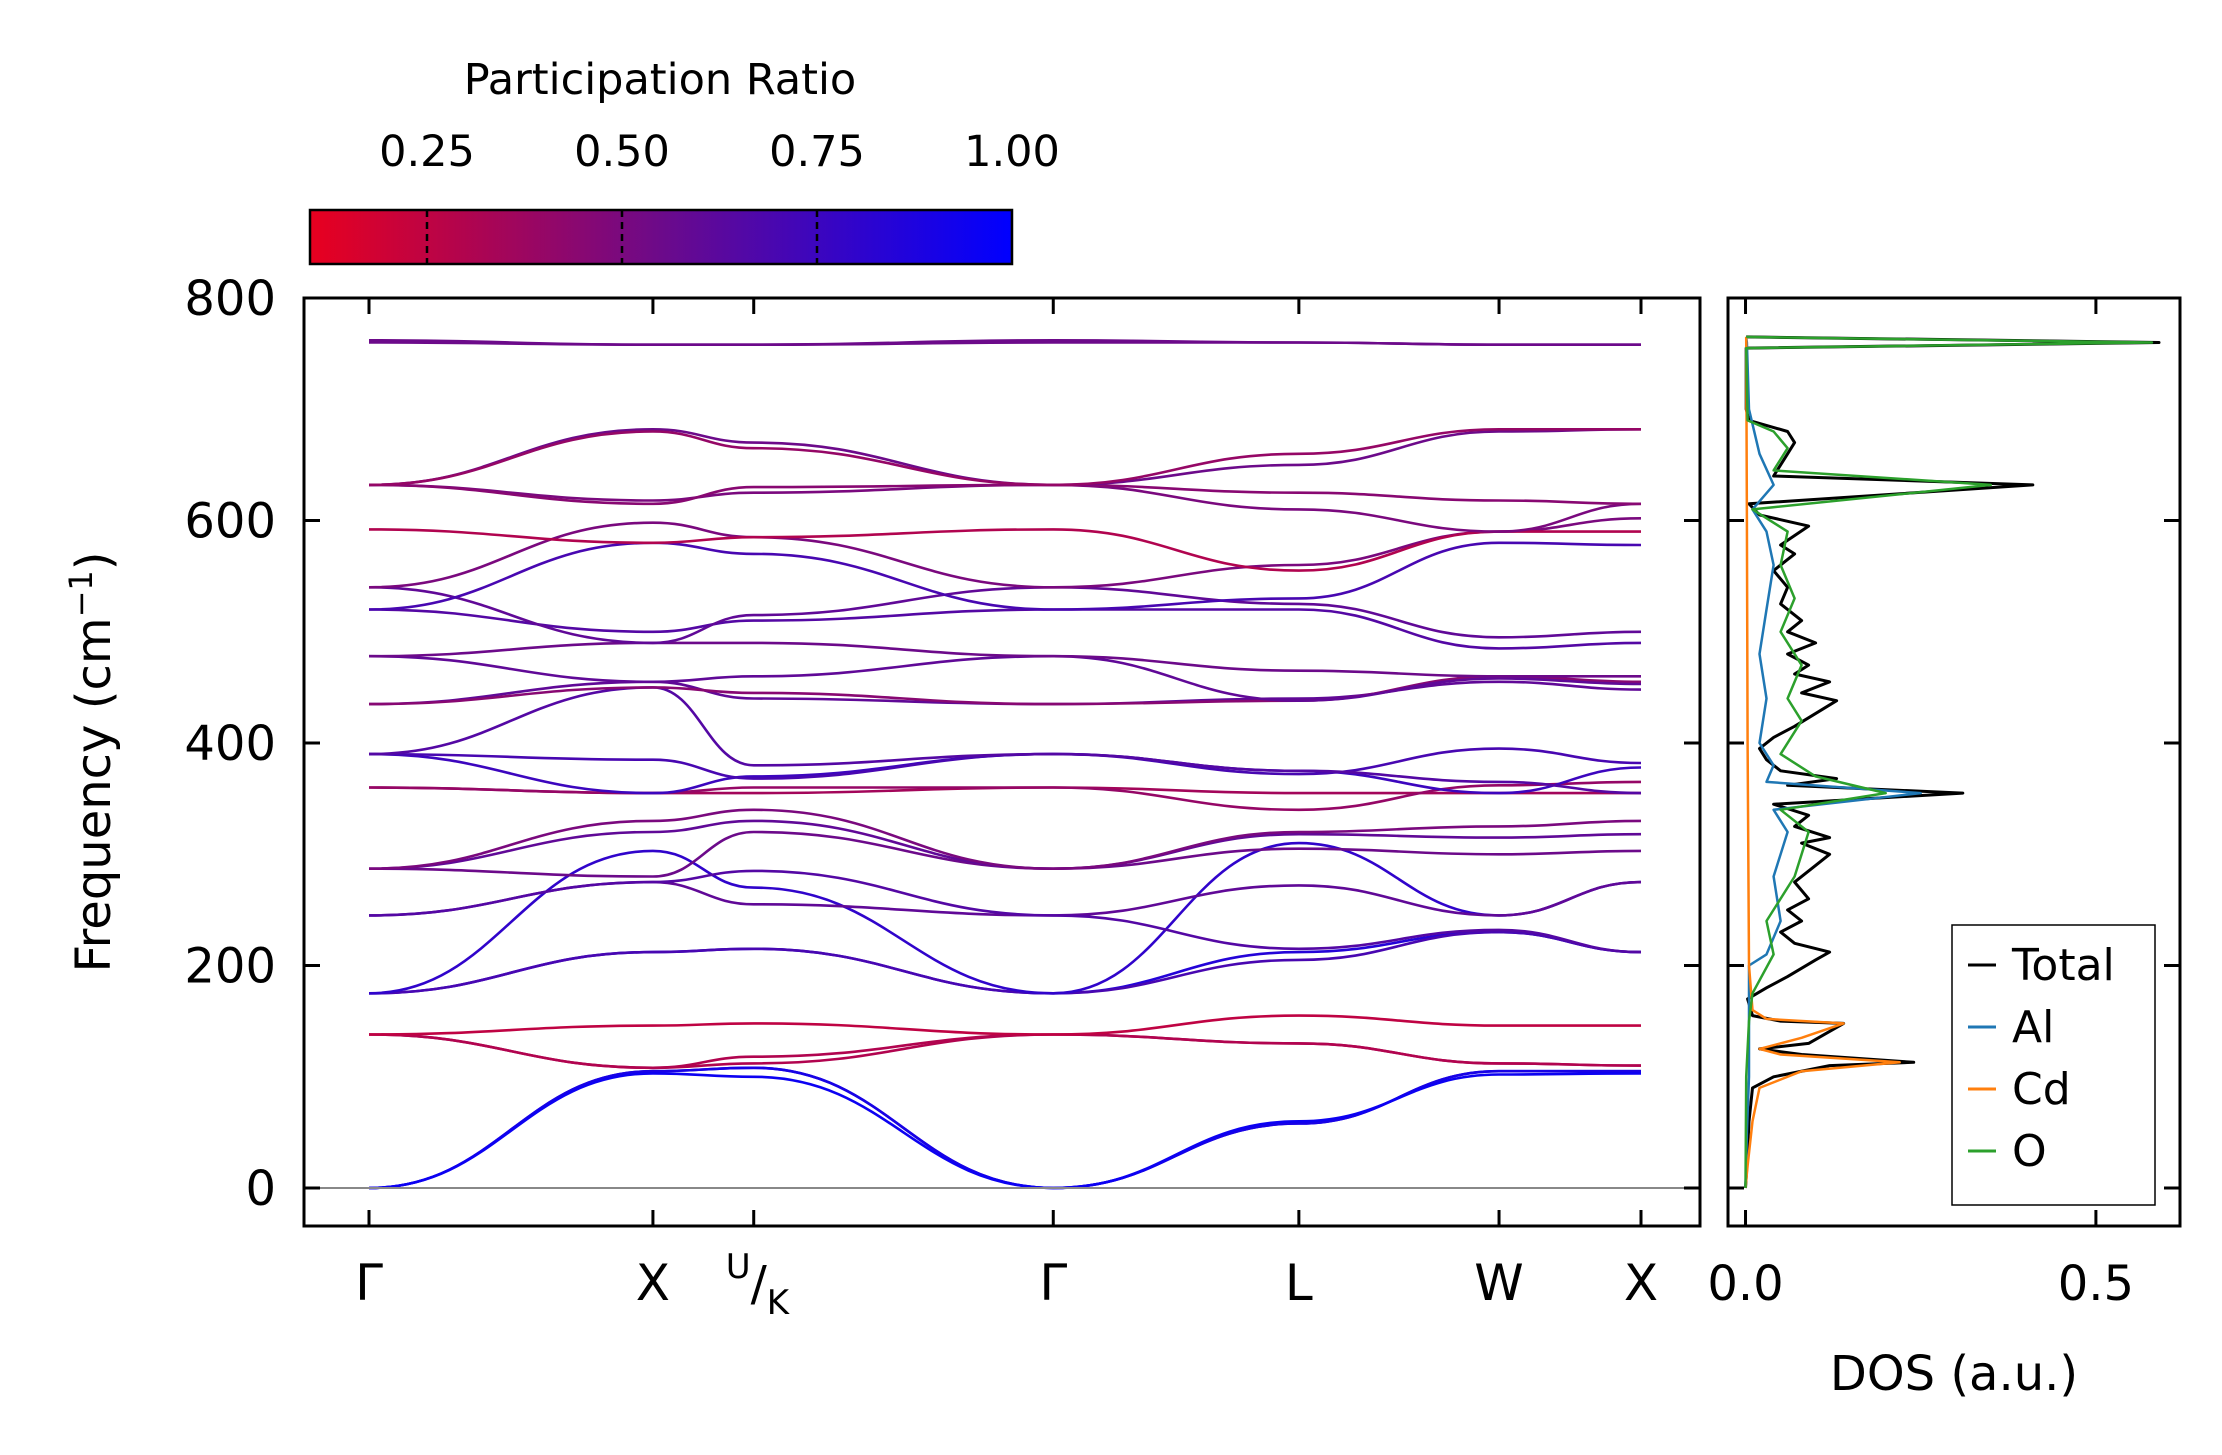  I want to click on dos-series-total, so click(1952, 762).